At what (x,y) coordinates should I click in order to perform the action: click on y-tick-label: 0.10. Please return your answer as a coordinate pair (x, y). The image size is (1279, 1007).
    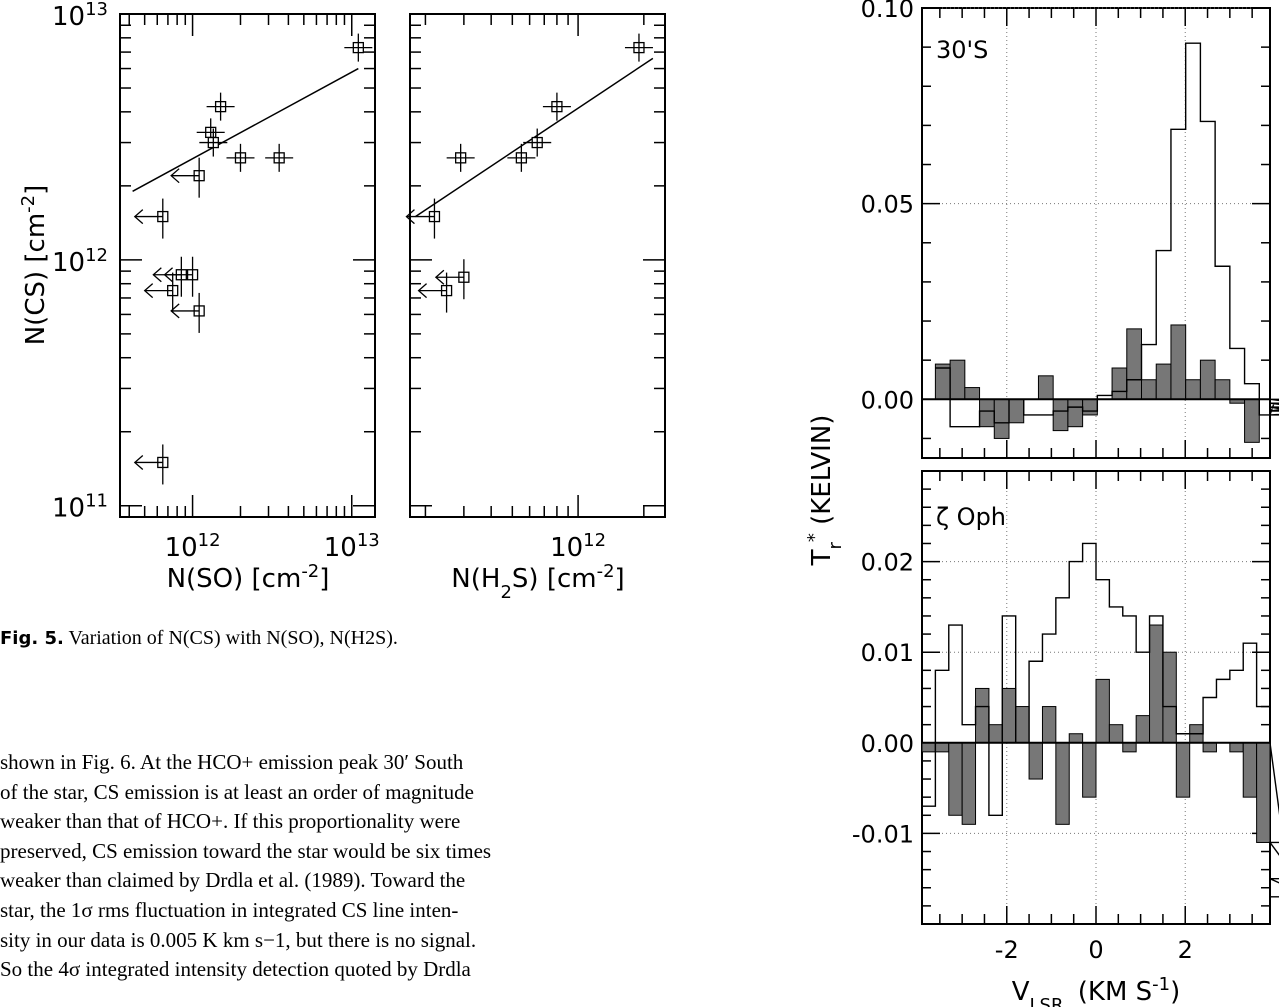
    Looking at the image, I should click on (887, 11).